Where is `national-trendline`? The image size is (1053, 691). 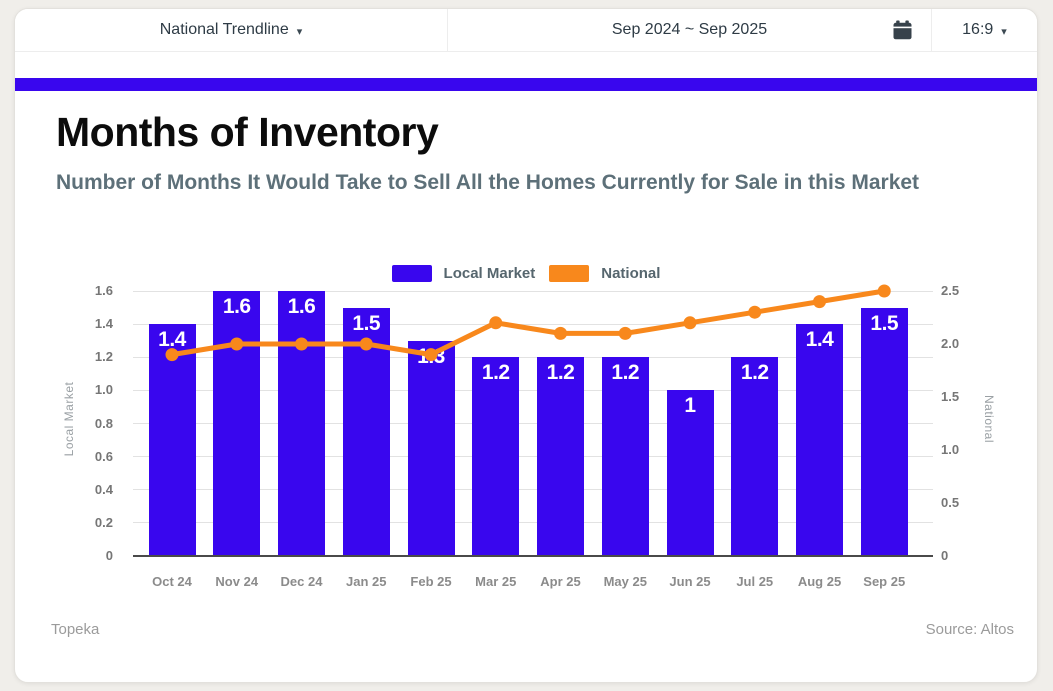
national-trendline is located at coordinates (528, 323).